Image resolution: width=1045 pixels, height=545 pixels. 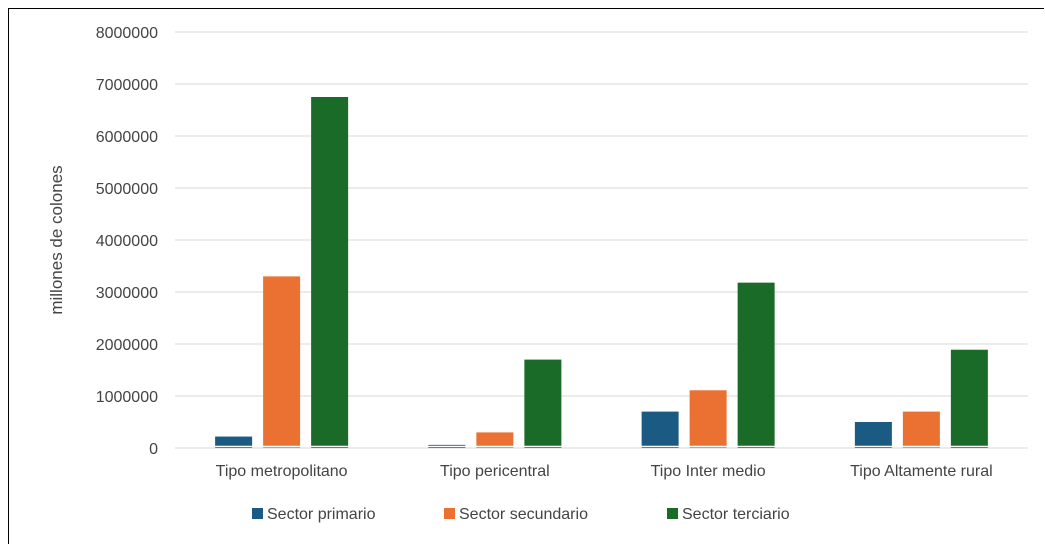 I want to click on y-tick-label: 6000000, so click(x=127, y=137).